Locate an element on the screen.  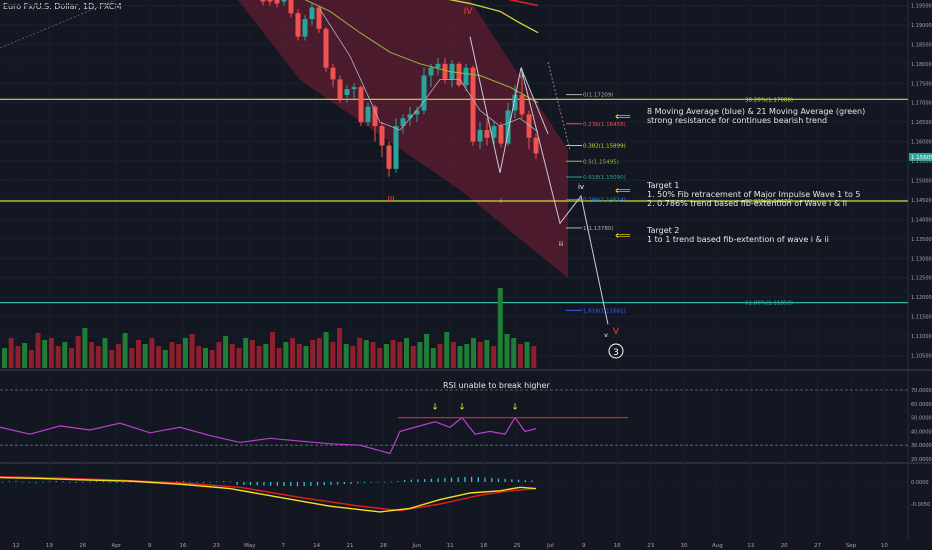
fib-extension-label: 1(1.13780) is located at coordinates (598, 229).